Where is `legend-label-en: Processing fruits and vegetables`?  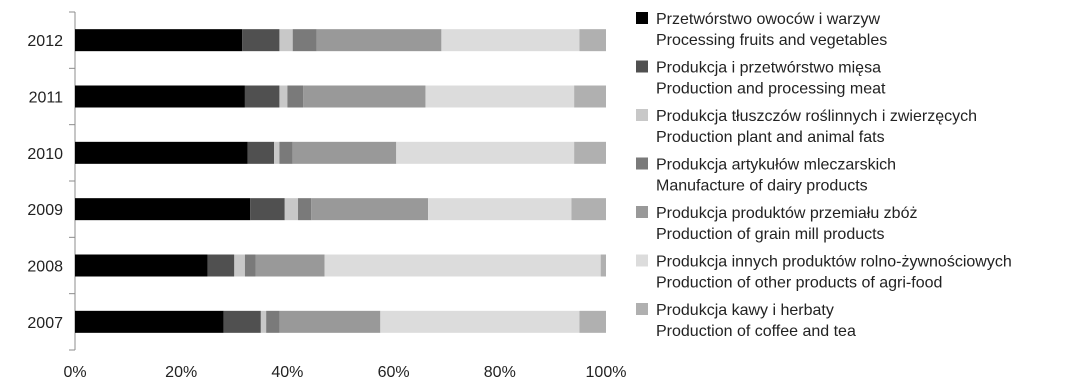
legend-label-en: Processing fruits and vegetables is located at coordinates (771, 40).